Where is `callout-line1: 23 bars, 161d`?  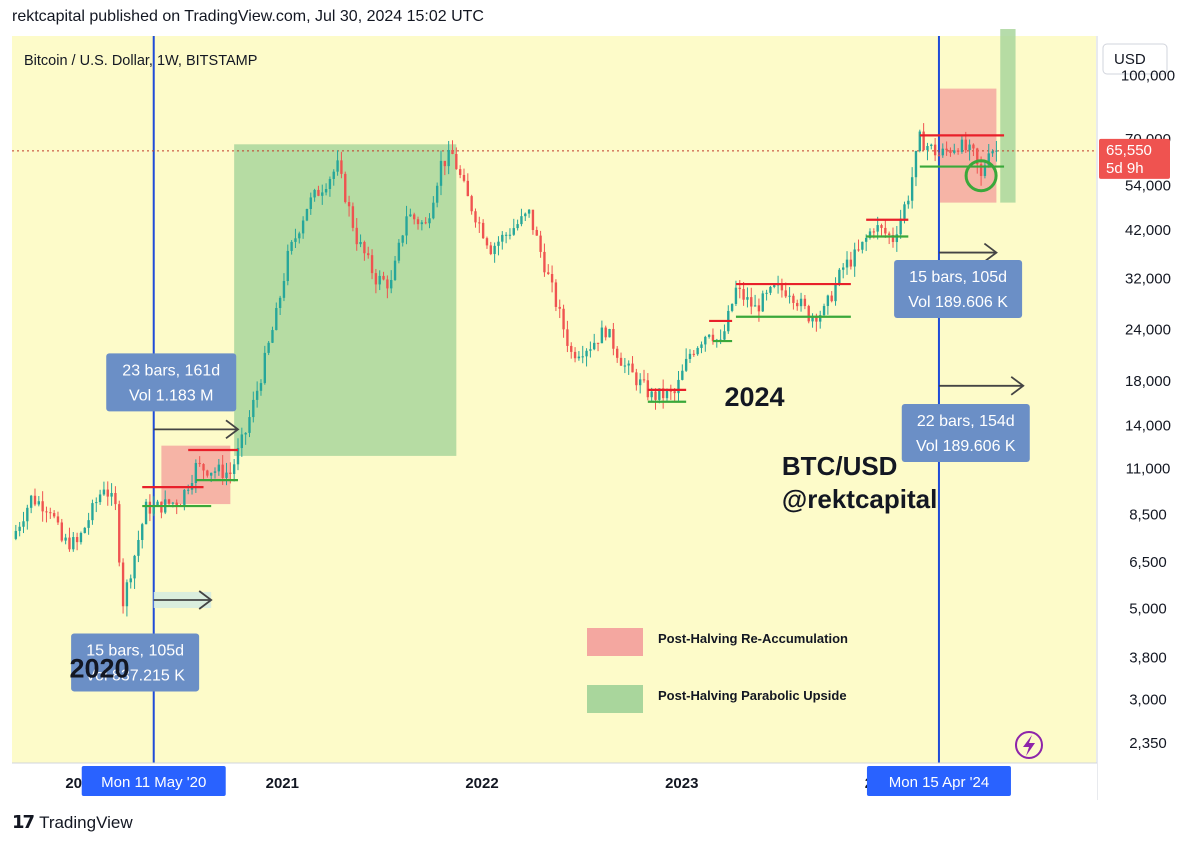 callout-line1: 23 bars, 161d is located at coordinates (171, 370).